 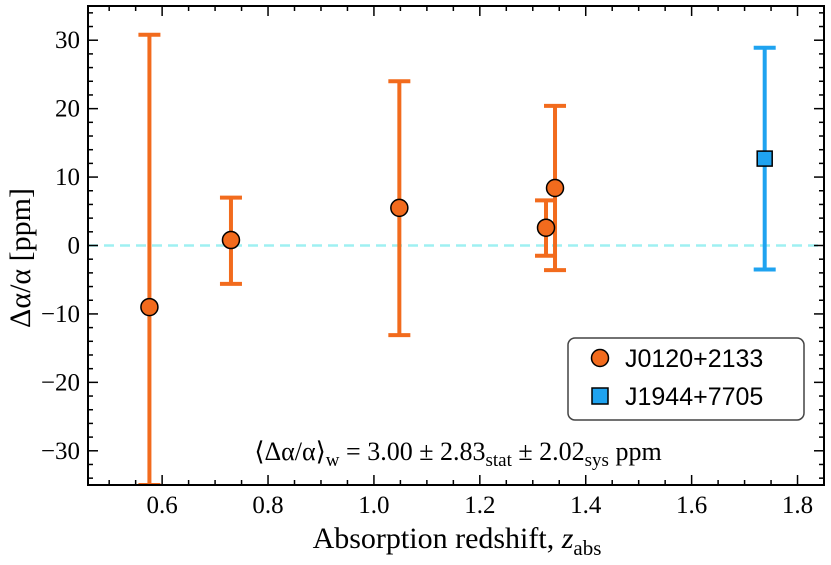 I want to click on y-tick-label: 10, so click(x=67, y=177).